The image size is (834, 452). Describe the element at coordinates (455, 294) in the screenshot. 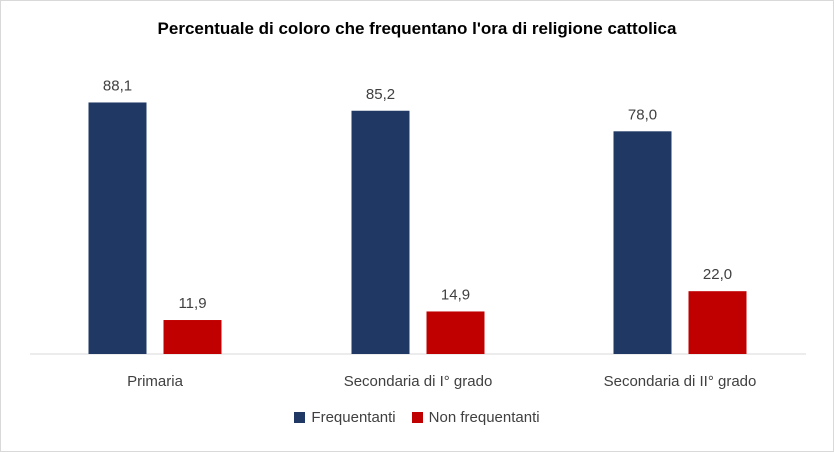

I see `data-label-non-frequentanti-1: 14,9` at that location.